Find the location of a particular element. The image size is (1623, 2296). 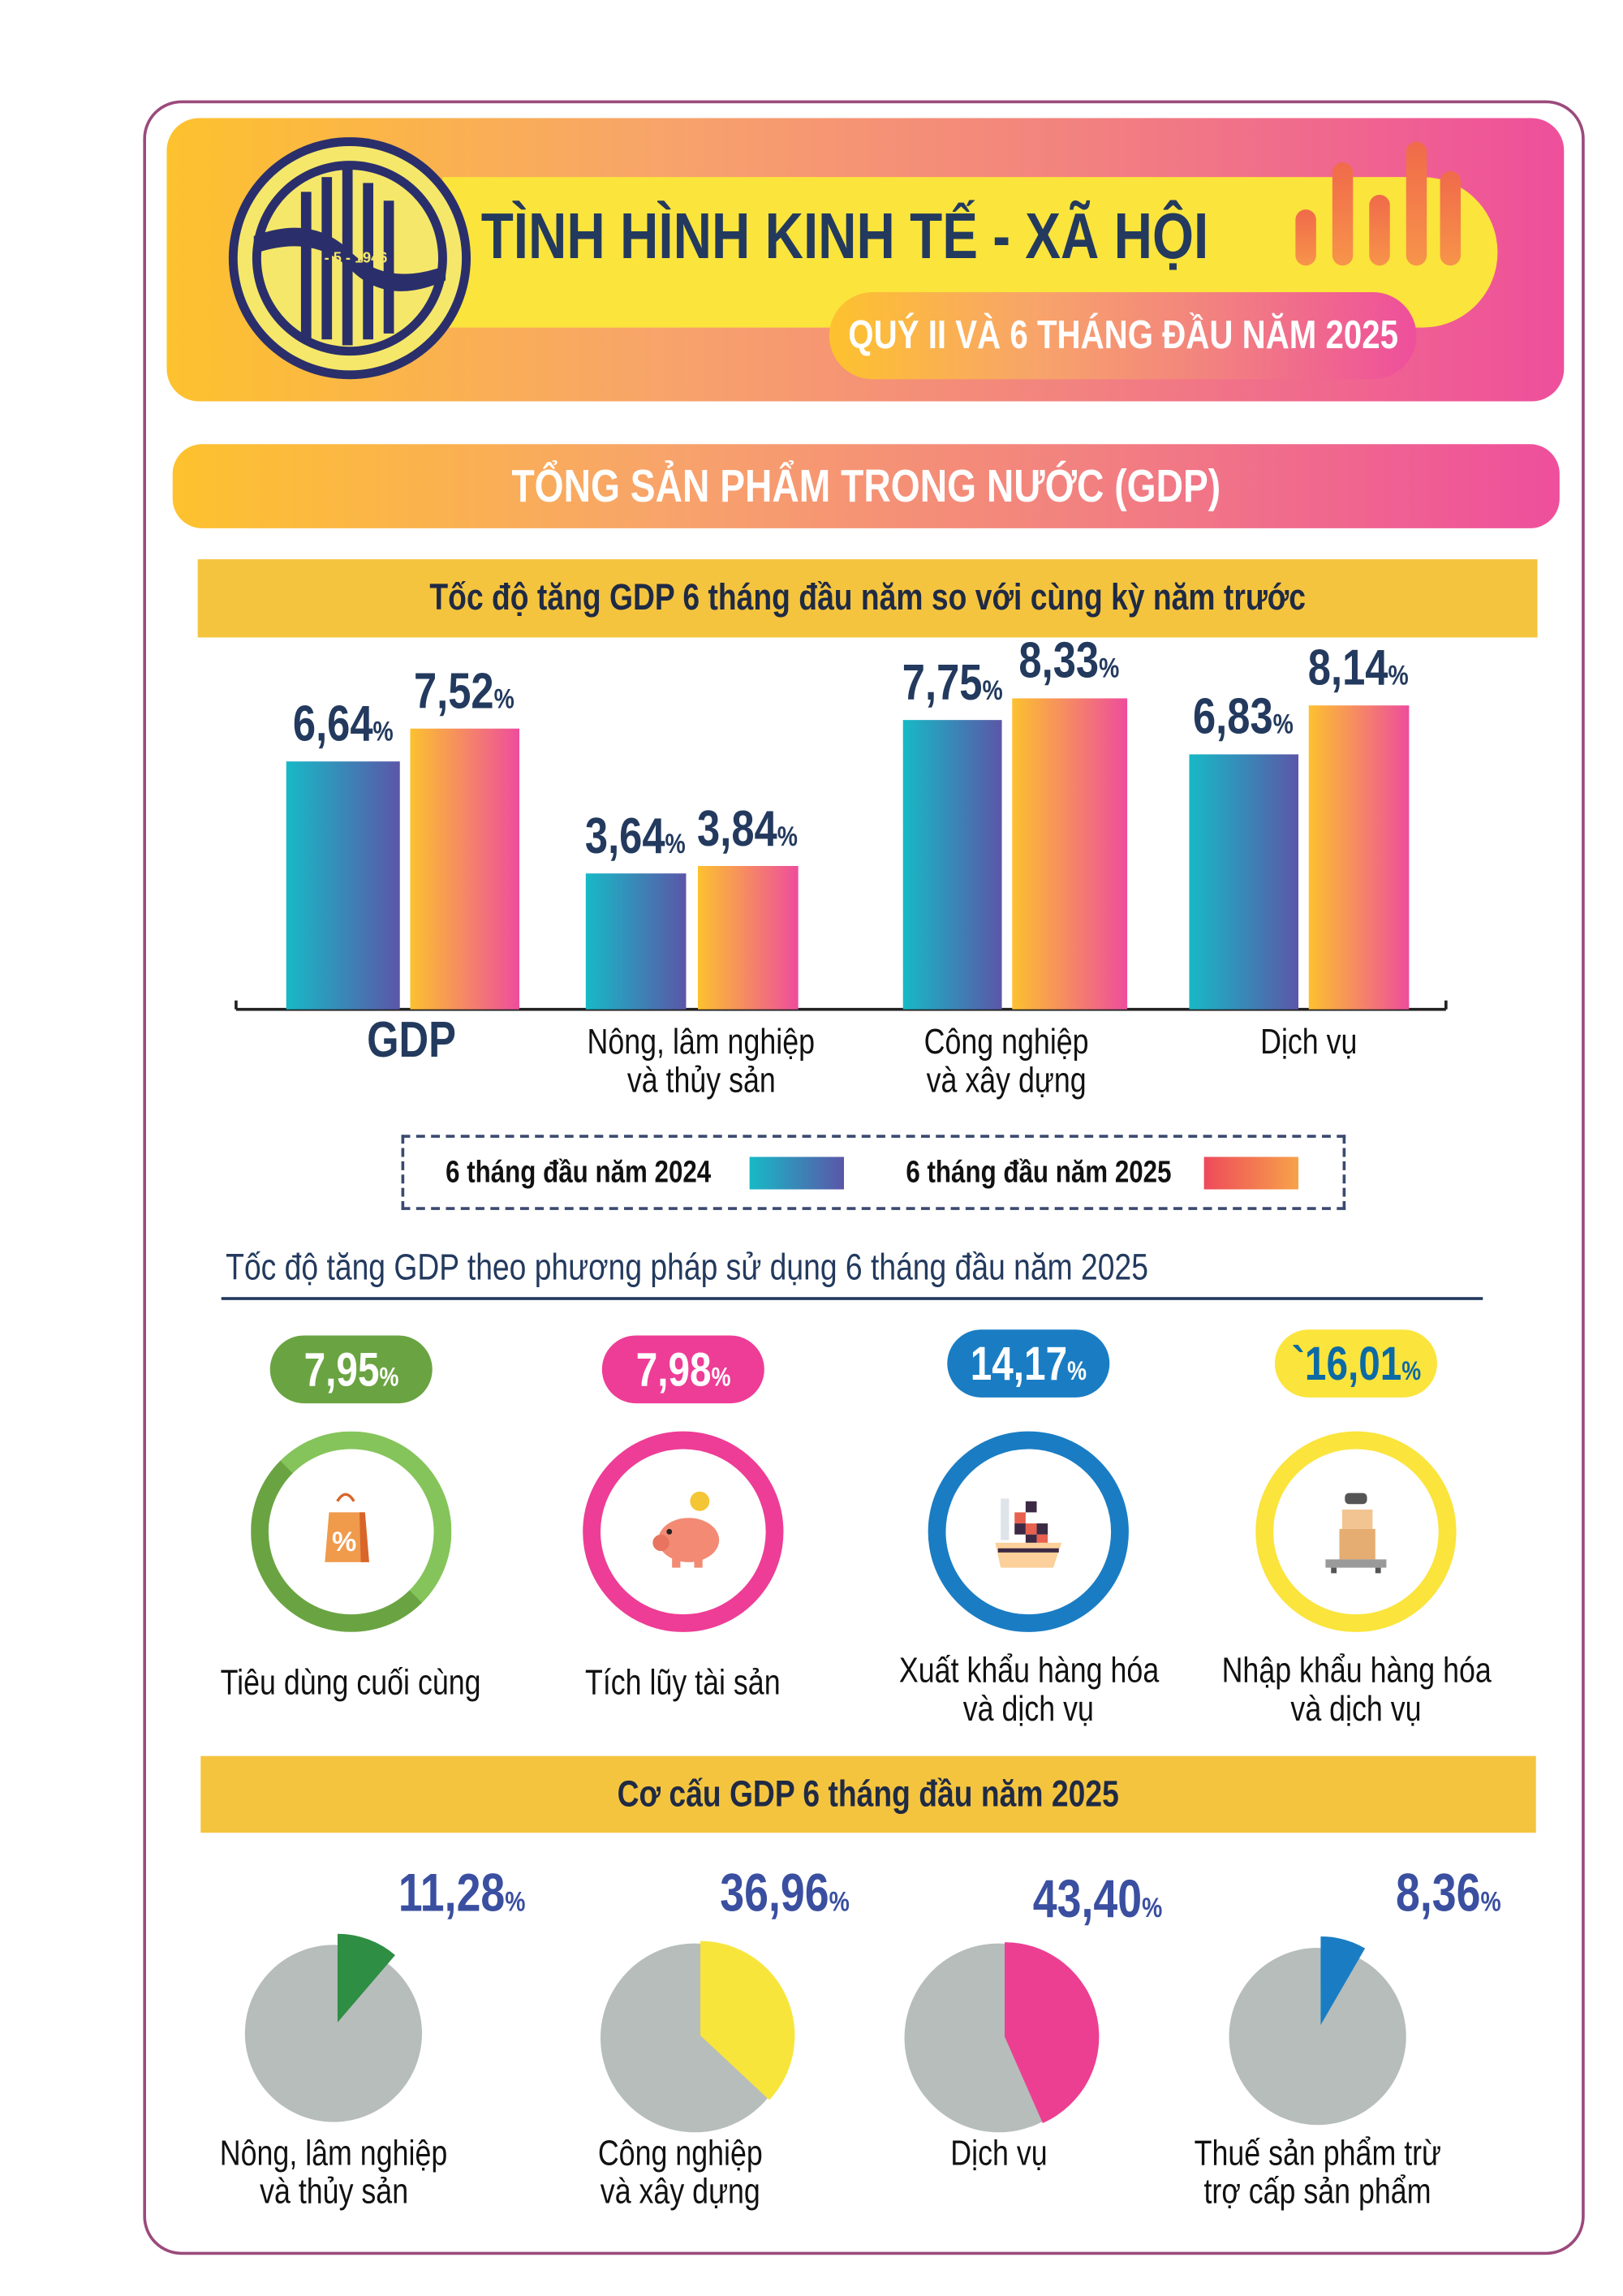

structure-label: Thuế sản phẩm trừ trợ cấp sản phẩm is located at coordinates (1317, 2173).